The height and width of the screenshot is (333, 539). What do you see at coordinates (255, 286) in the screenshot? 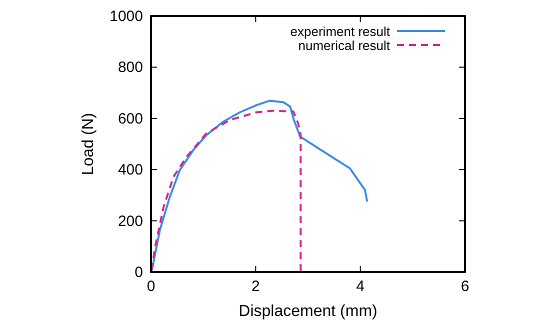
I see `x-tick-label: 2` at bounding box center [255, 286].